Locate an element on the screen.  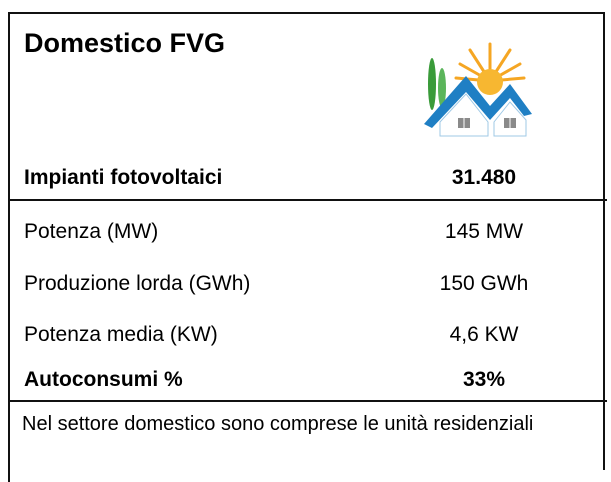
border is located at coordinates (604, 241).